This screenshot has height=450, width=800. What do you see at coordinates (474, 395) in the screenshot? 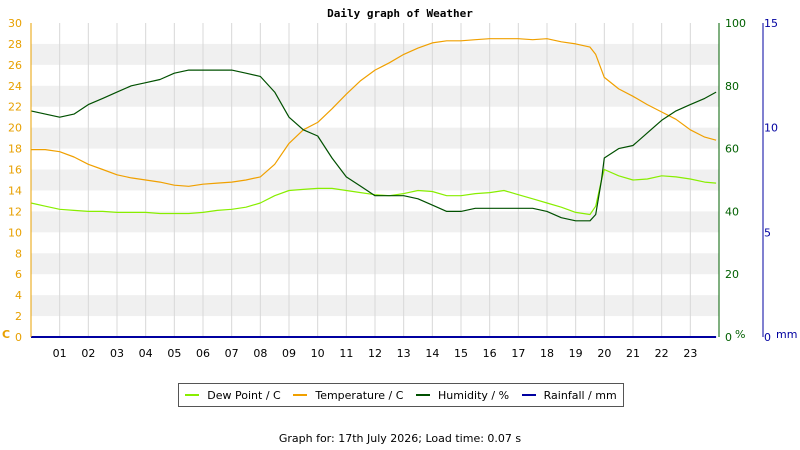
I see `legend-label-humidity: Humidity / %` at bounding box center [474, 395].